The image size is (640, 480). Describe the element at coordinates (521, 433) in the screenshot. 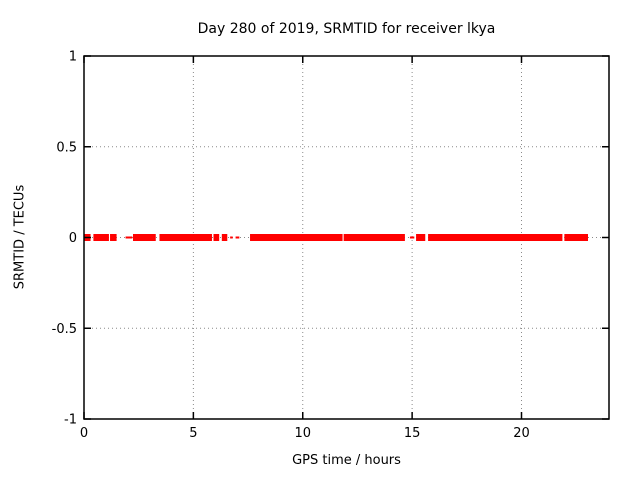

I see `x-tick-label: 20` at that location.